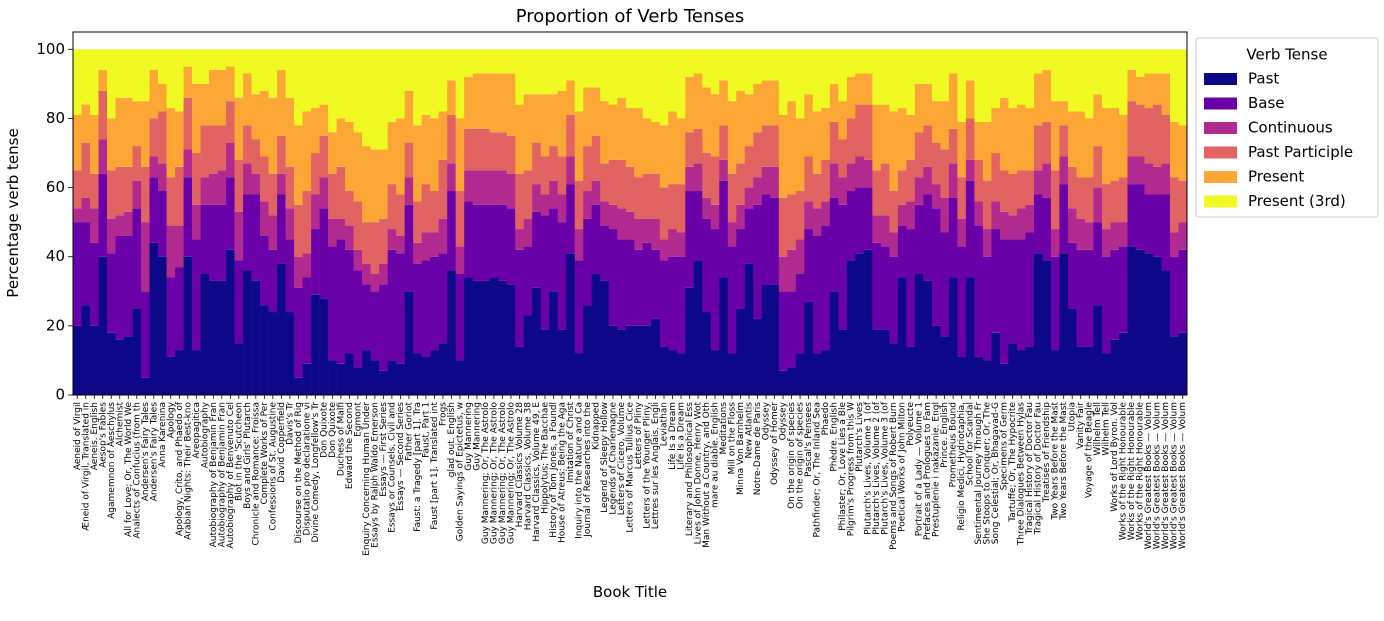 This screenshot has width=1384, height=621. What do you see at coordinates (1263, 79) in the screenshot?
I see `legend-label: Past` at bounding box center [1263, 79].